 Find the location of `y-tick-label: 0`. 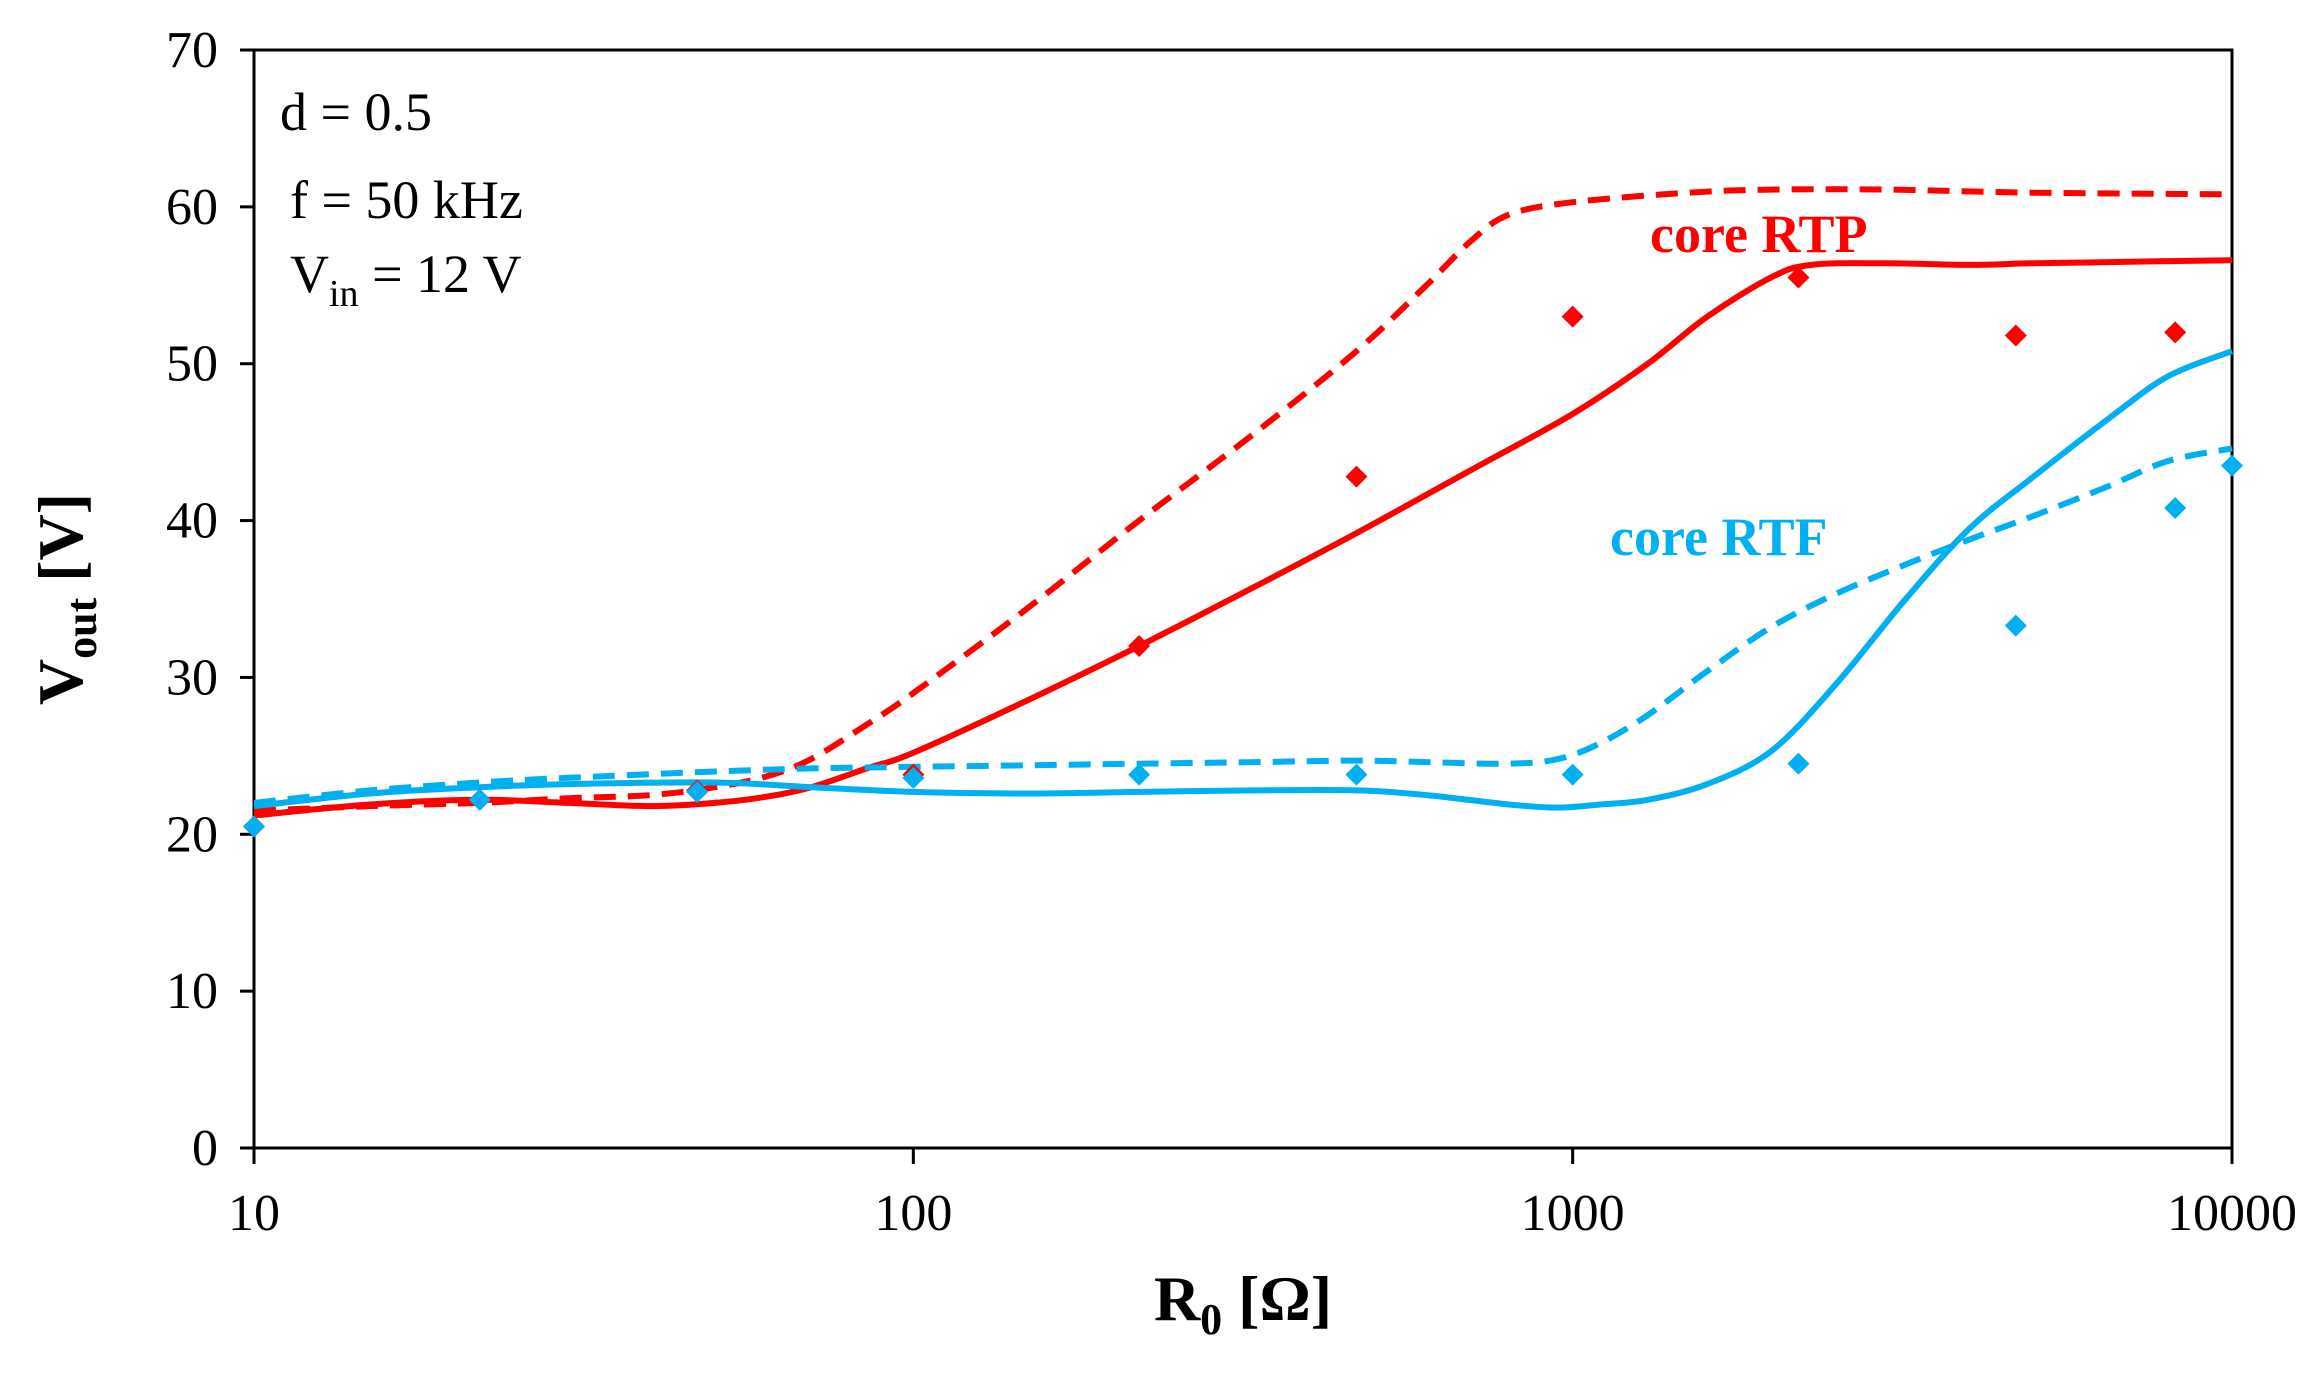

y-tick-label: 0 is located at coordinates (205, 1148).